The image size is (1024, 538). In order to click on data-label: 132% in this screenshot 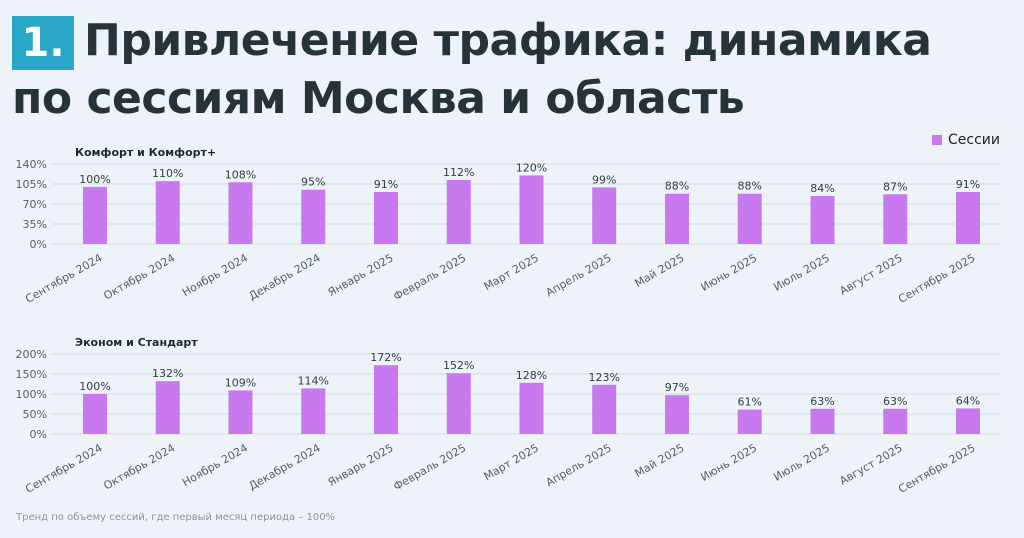, I will do `click(167, 373)`.